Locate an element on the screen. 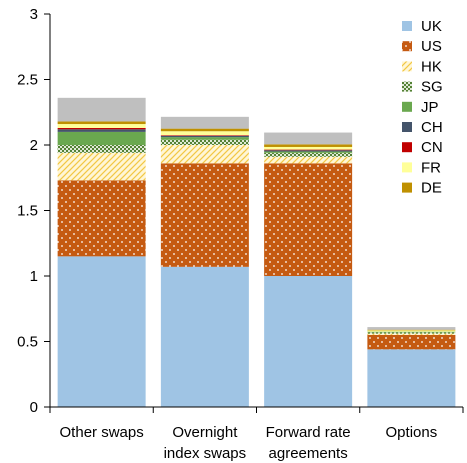 This screenshot has height=463, width=467. legend-swatch-de is located at coordinates (407, 187).